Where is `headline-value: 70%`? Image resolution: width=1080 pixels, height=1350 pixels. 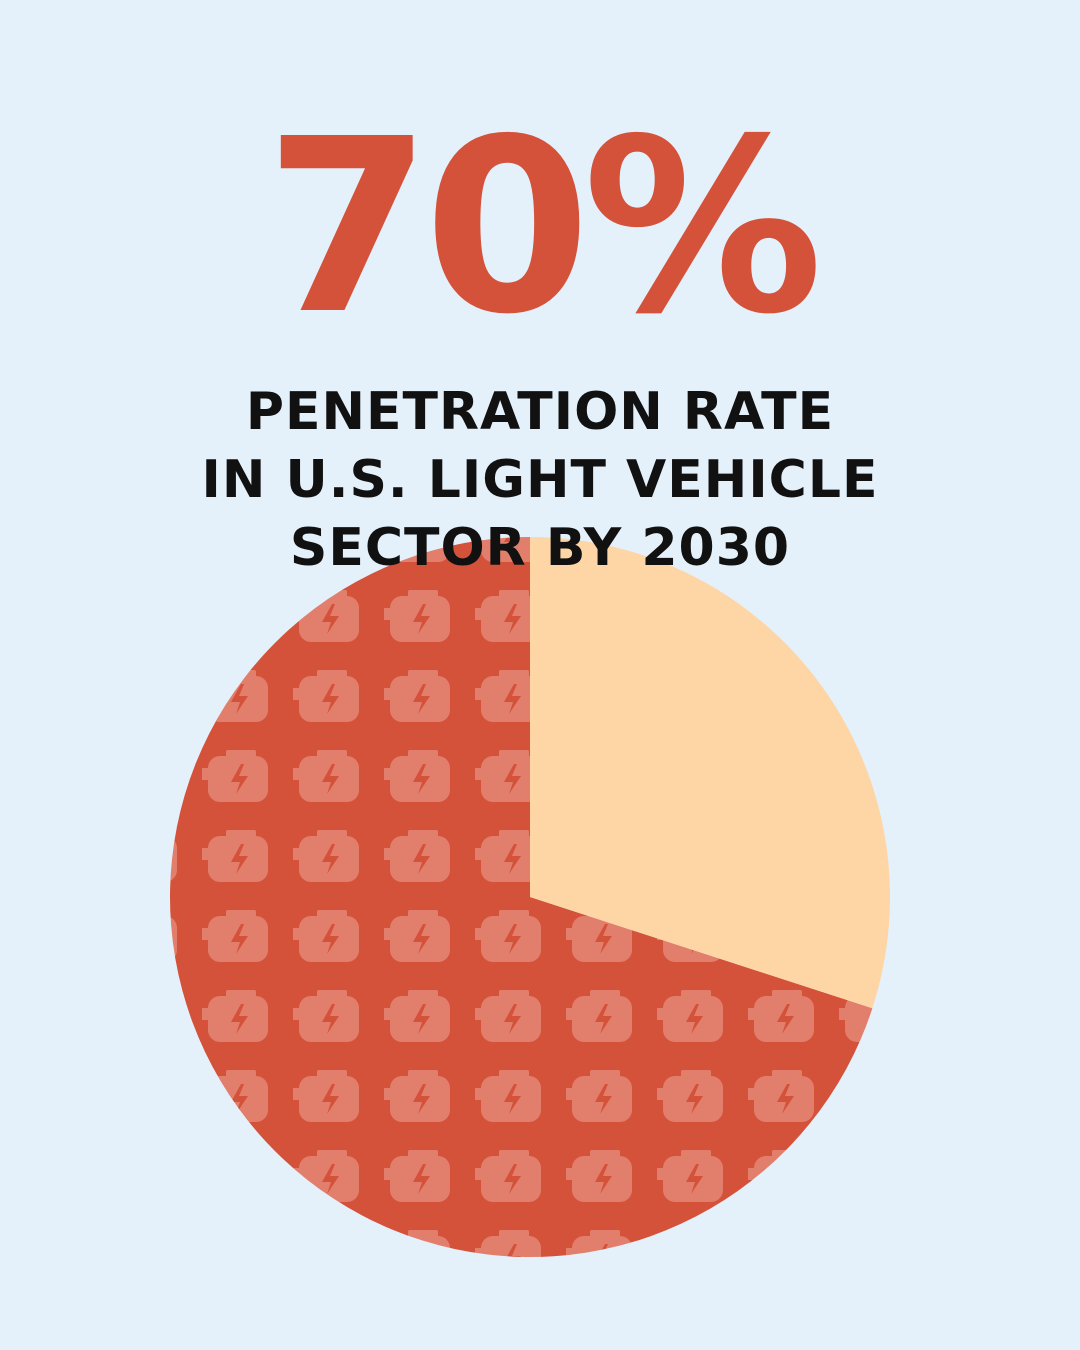 headline-value: 70% is located at coordinates (540, 227).